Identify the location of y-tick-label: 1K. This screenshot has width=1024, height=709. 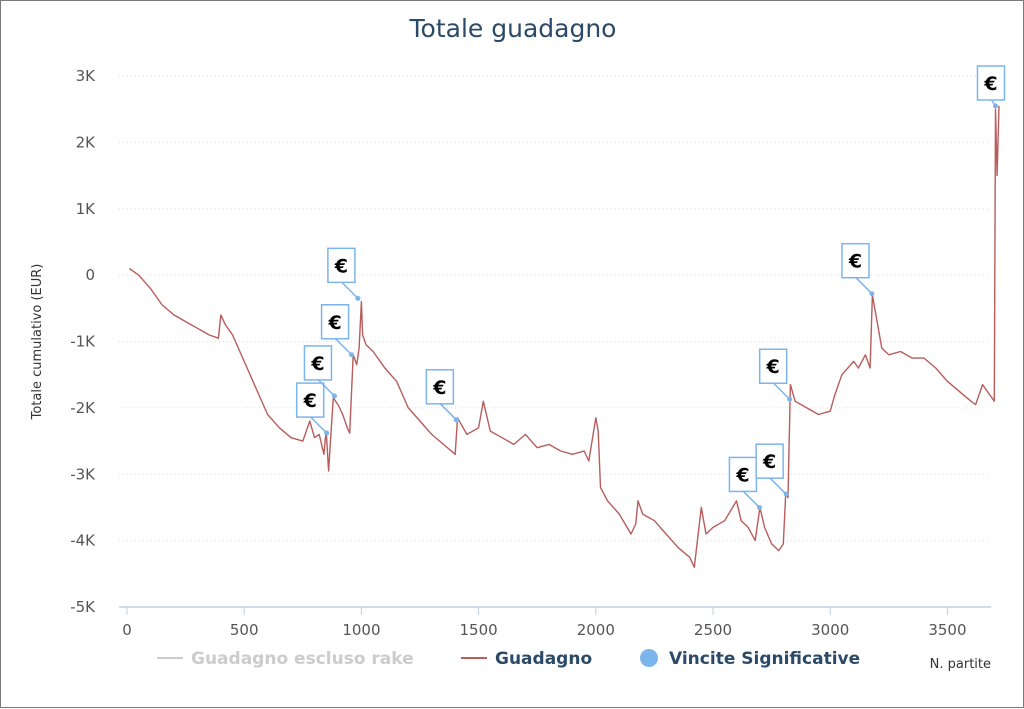
(86, 209).